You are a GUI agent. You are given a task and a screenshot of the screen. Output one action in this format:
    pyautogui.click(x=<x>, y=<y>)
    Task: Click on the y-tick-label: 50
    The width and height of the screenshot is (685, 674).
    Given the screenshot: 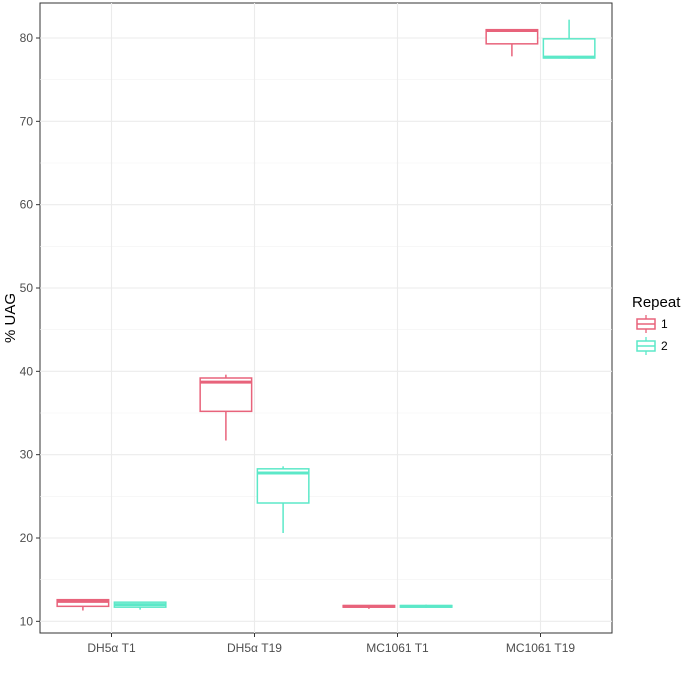 What is the action you would take?
    pyautogui.click(x=27, y=288)
    